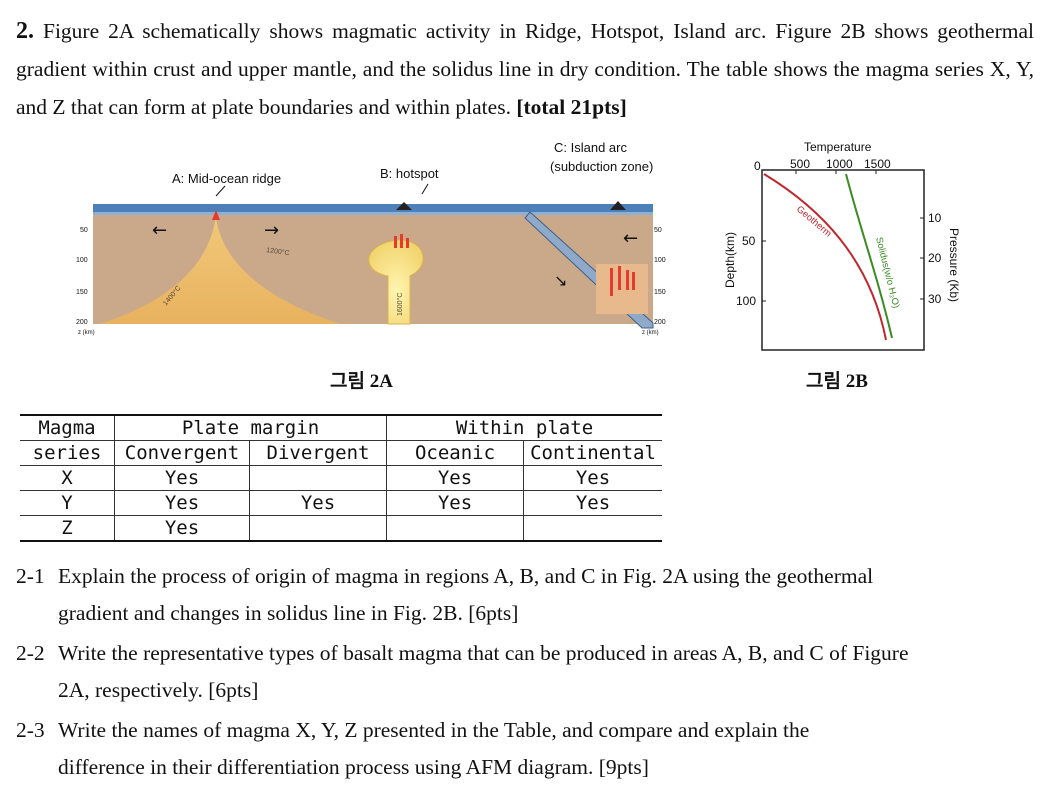 The height and width of the screenshot is (802, 1052). I want to click on temperature-title: Temperature, so click(838, 147).